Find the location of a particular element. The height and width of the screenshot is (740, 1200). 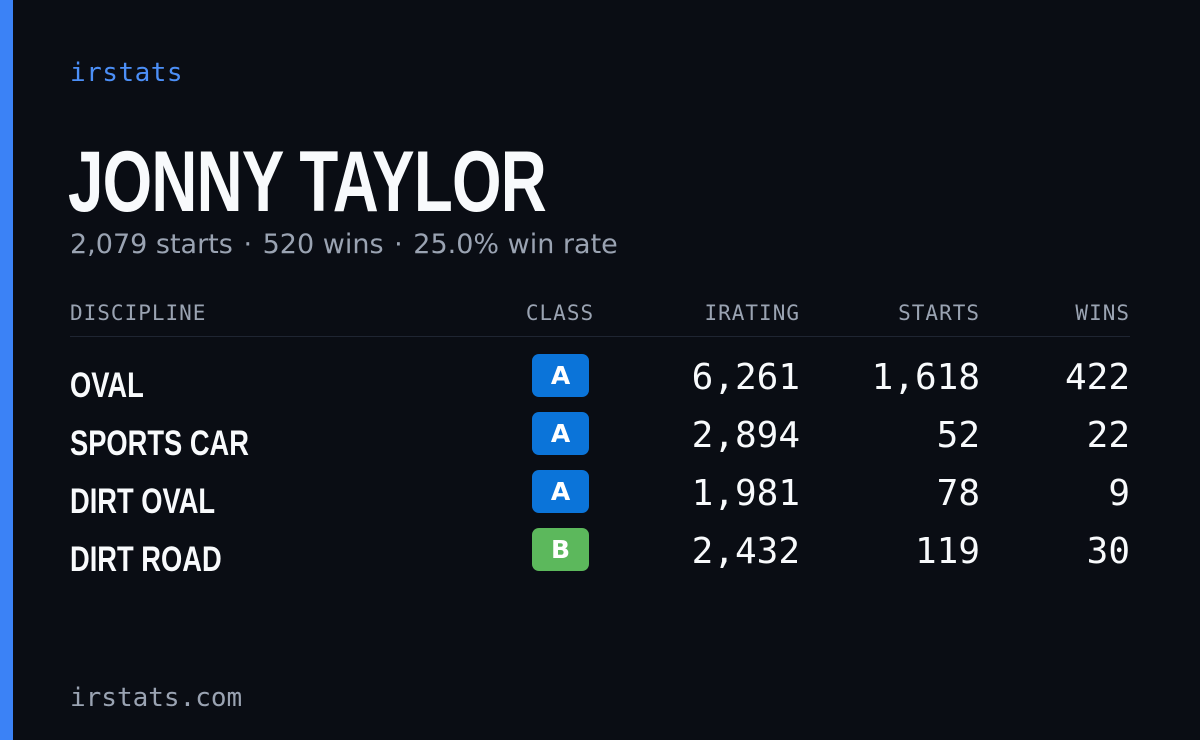

discipline-name: DIRT OVAL is located at coordinates (143, 501).